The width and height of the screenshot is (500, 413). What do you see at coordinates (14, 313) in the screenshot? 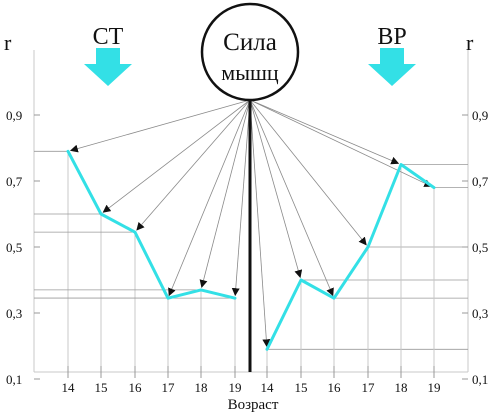
I see `y-tick-label-left: 0,3` at bounding box center [14, 313].